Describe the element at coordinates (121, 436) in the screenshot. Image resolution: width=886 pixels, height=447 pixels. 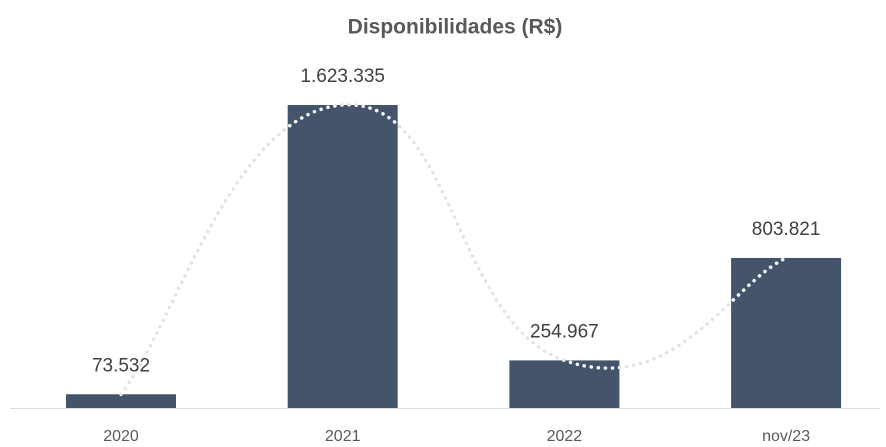
I see `x-tick-label: 2020` at that location.